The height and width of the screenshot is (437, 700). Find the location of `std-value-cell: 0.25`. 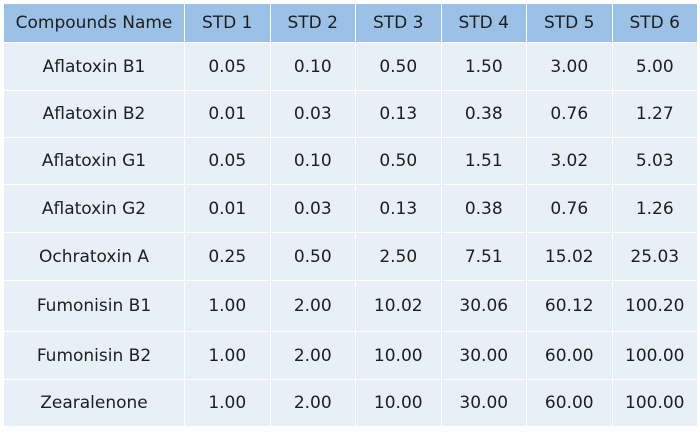

std-value-cell: 0.25 is located at coordinates (227, 256).